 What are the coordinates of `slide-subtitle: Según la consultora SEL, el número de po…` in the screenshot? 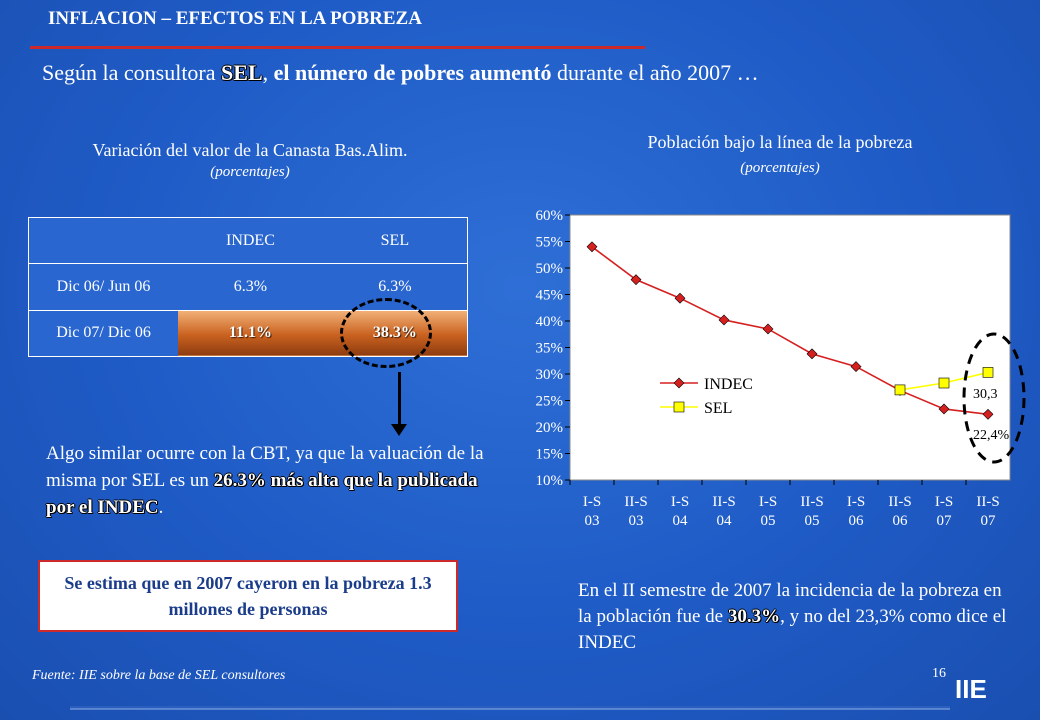 It's located at (400, 73).